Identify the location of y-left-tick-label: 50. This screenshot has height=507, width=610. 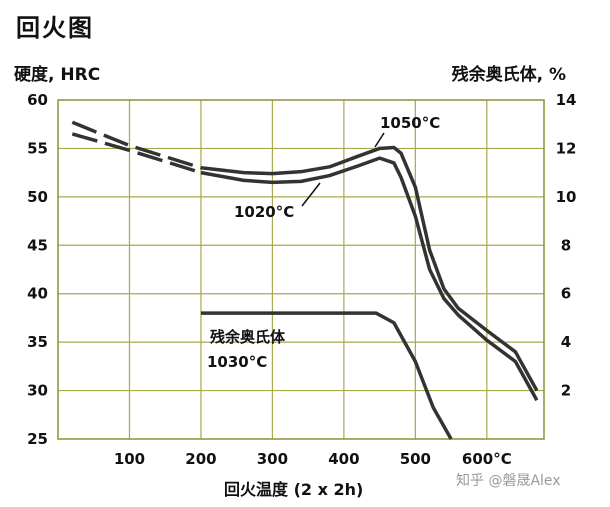
(37, 197).